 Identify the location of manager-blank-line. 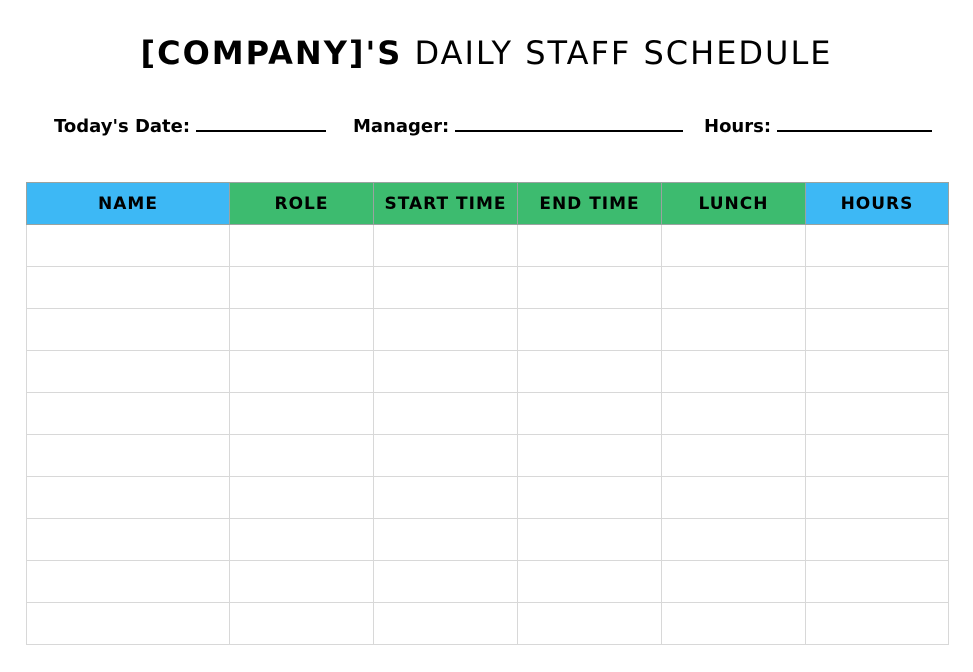
(569, 124).